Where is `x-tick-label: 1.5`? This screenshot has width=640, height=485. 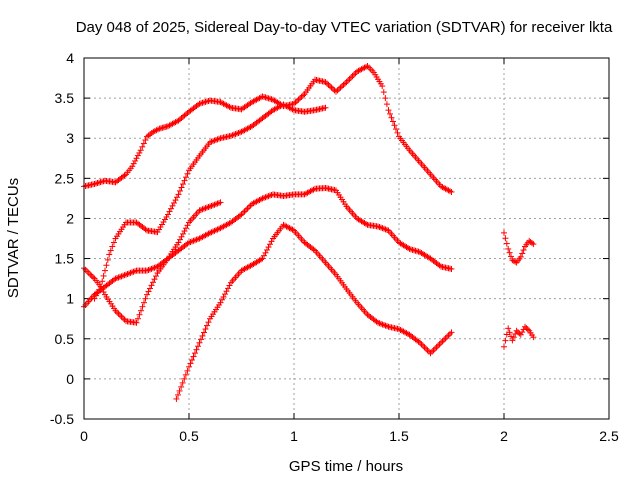 x-tick-label: 1.5 is located at coordinates (399, 436).